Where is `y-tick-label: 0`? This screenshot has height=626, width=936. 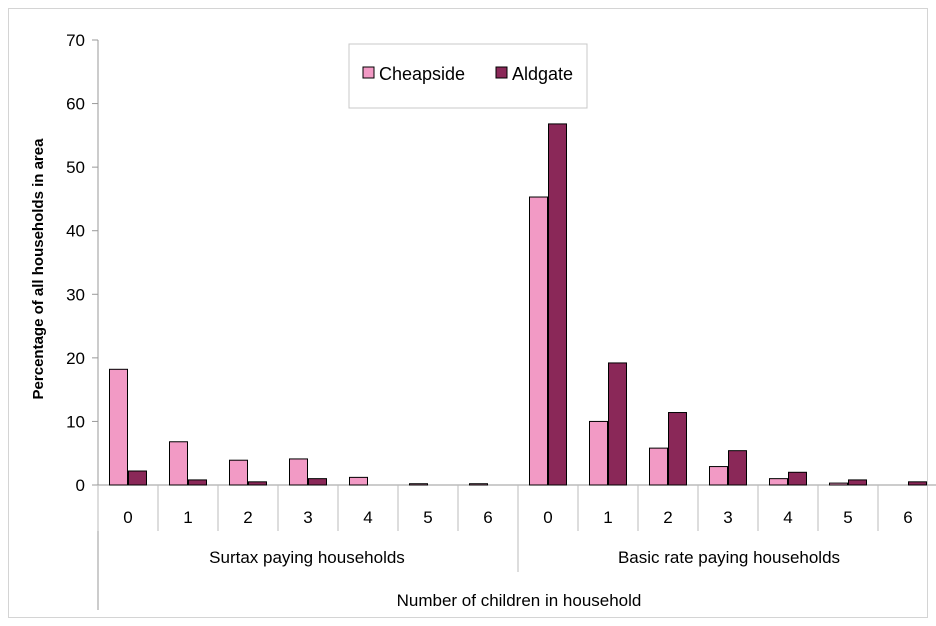 y-tick-label: 0 is located at coordinates (80, 485).